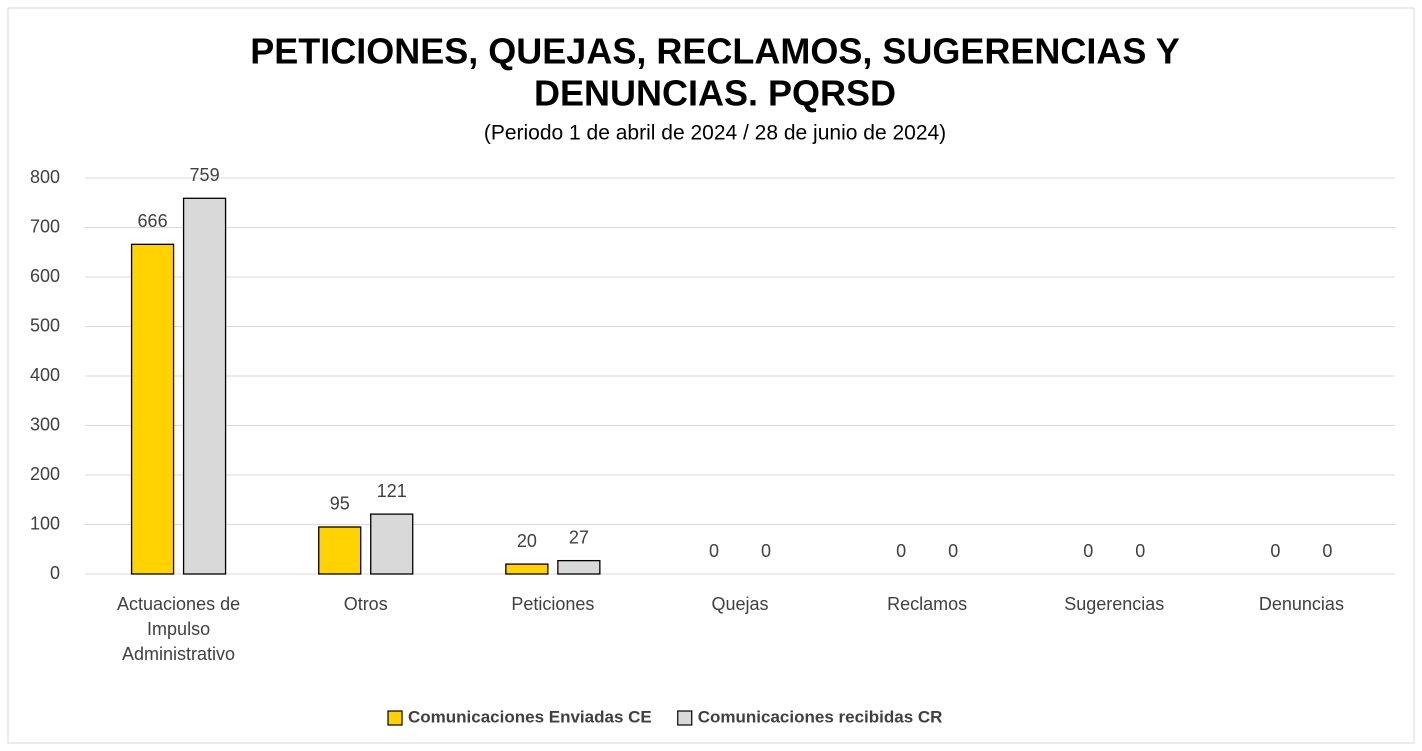  I want to click on legend-label: Comunicaciones Enviadas CE, so click(530, 716).